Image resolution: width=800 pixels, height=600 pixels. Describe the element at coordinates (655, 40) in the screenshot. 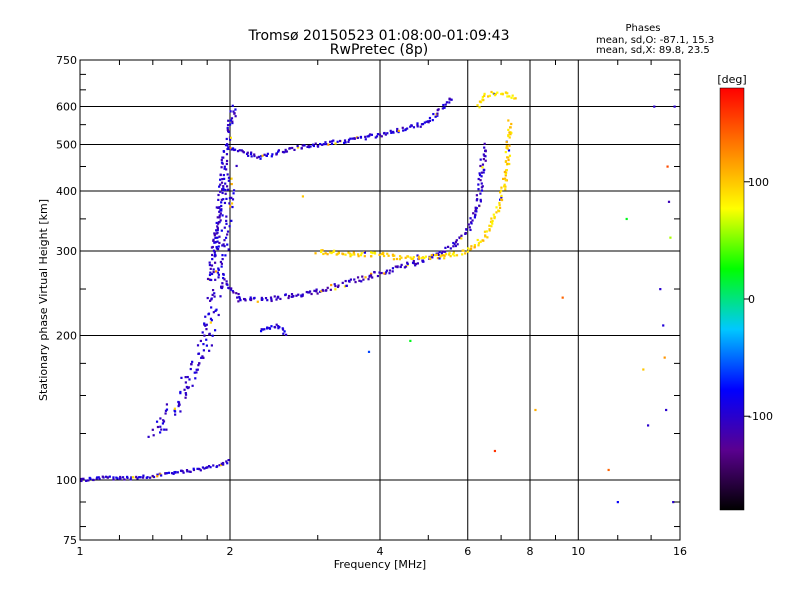

I see `phase-stats-o: mean, sd,O: -87.1, 15.3` at that location.